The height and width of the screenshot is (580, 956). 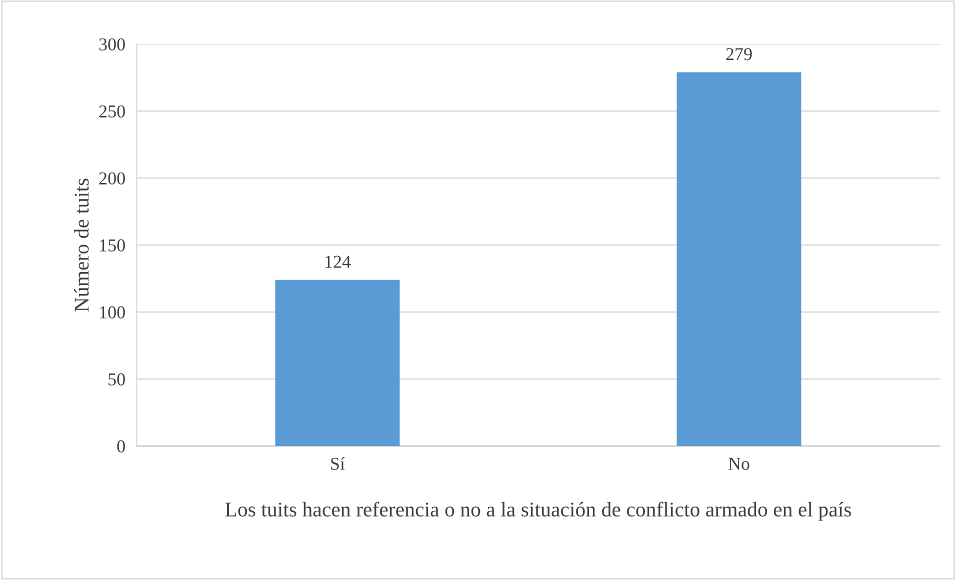 What do you see at coordinates (112, 312) in the screenshot?
I see `y-tick-label: 100` at bounding box center [112, 312].